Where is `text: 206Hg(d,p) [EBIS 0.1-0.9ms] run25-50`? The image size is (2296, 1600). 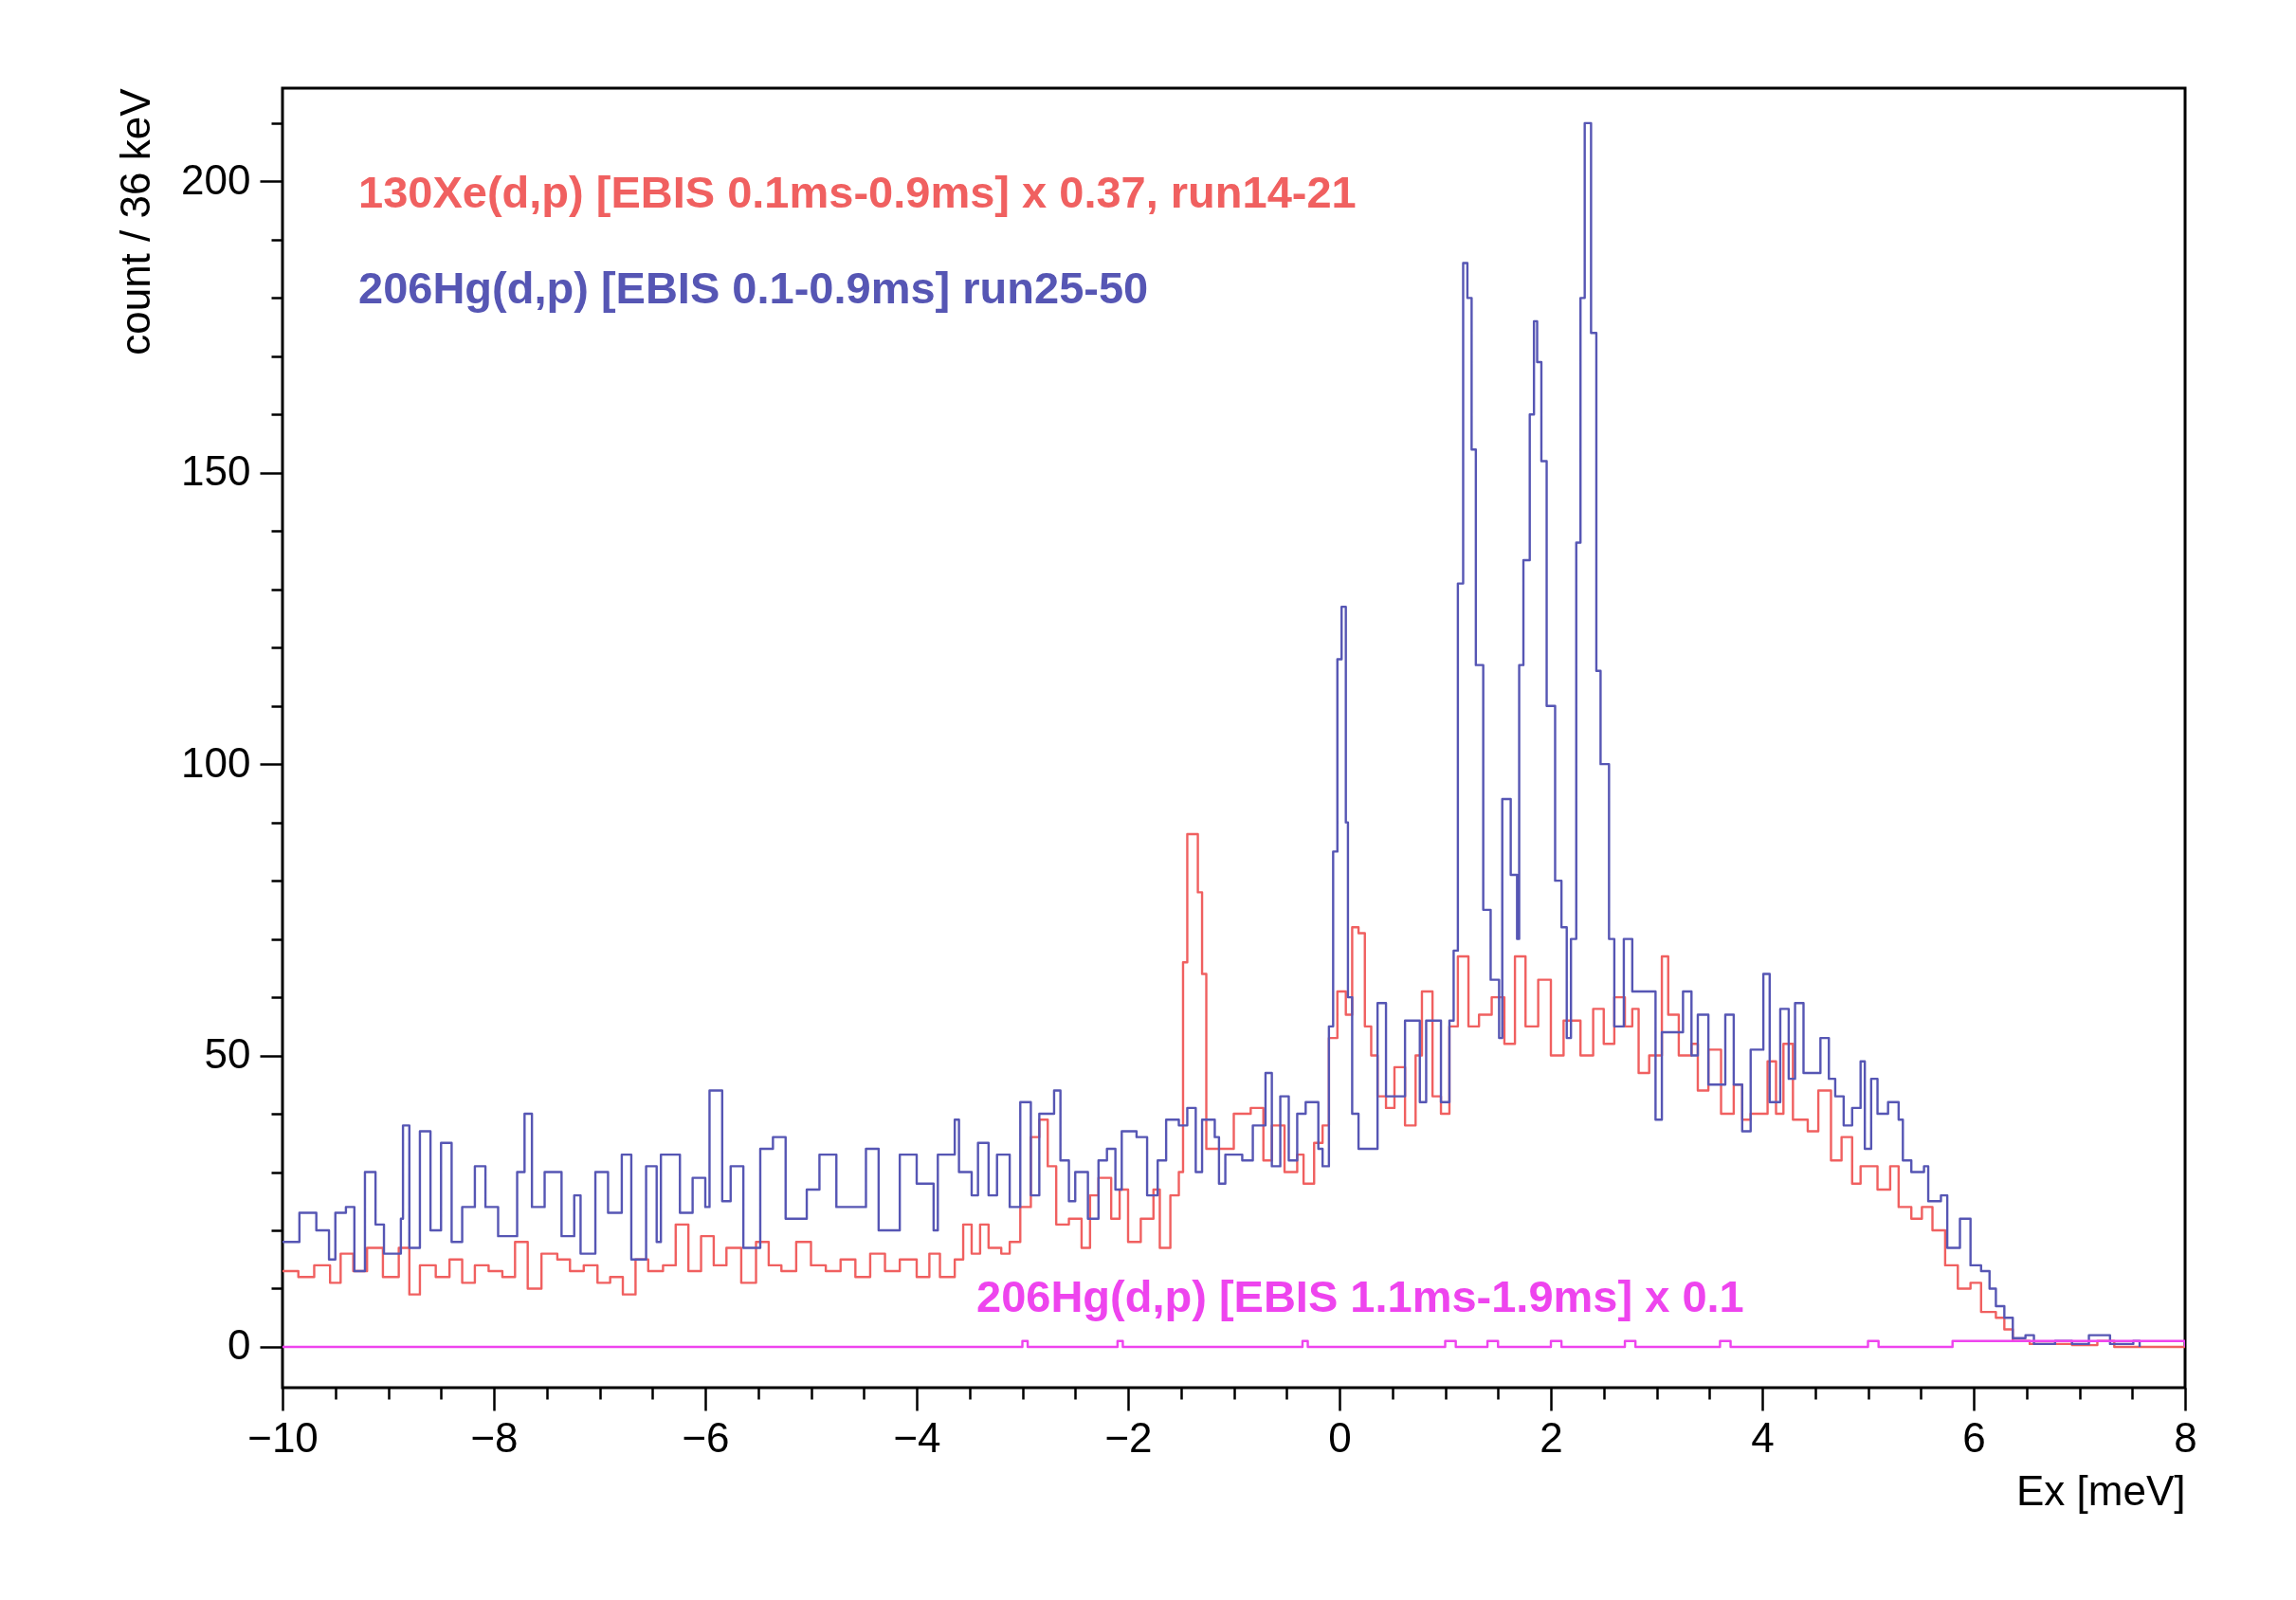 text: 206Hg(d,p) [EBIS 0.1-0.9ms] run25-50 is located at coordinates (753, 288).